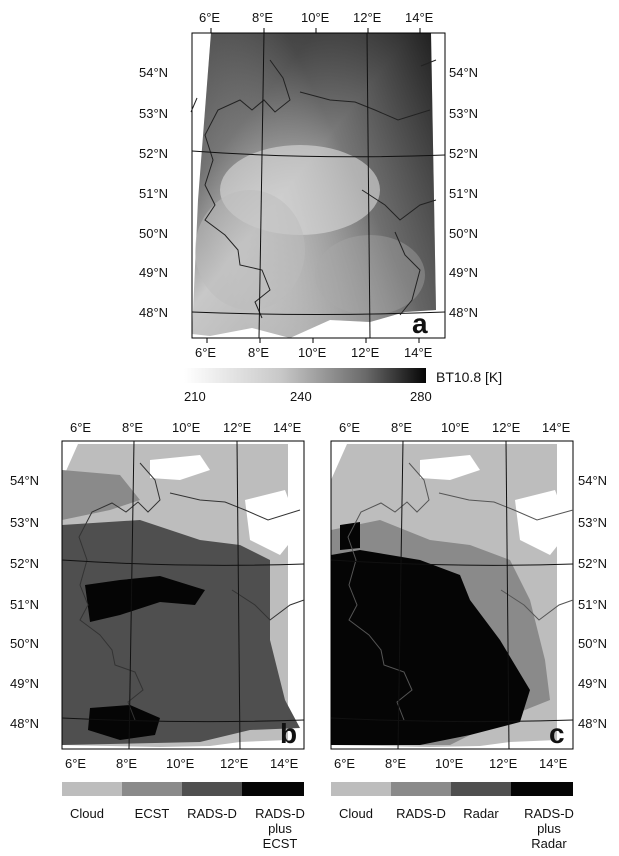  What do you see at coordinates (195, 396) in the screenshot?
I see `colorbar-tick-label: 210` at bounding box center [195, 396].